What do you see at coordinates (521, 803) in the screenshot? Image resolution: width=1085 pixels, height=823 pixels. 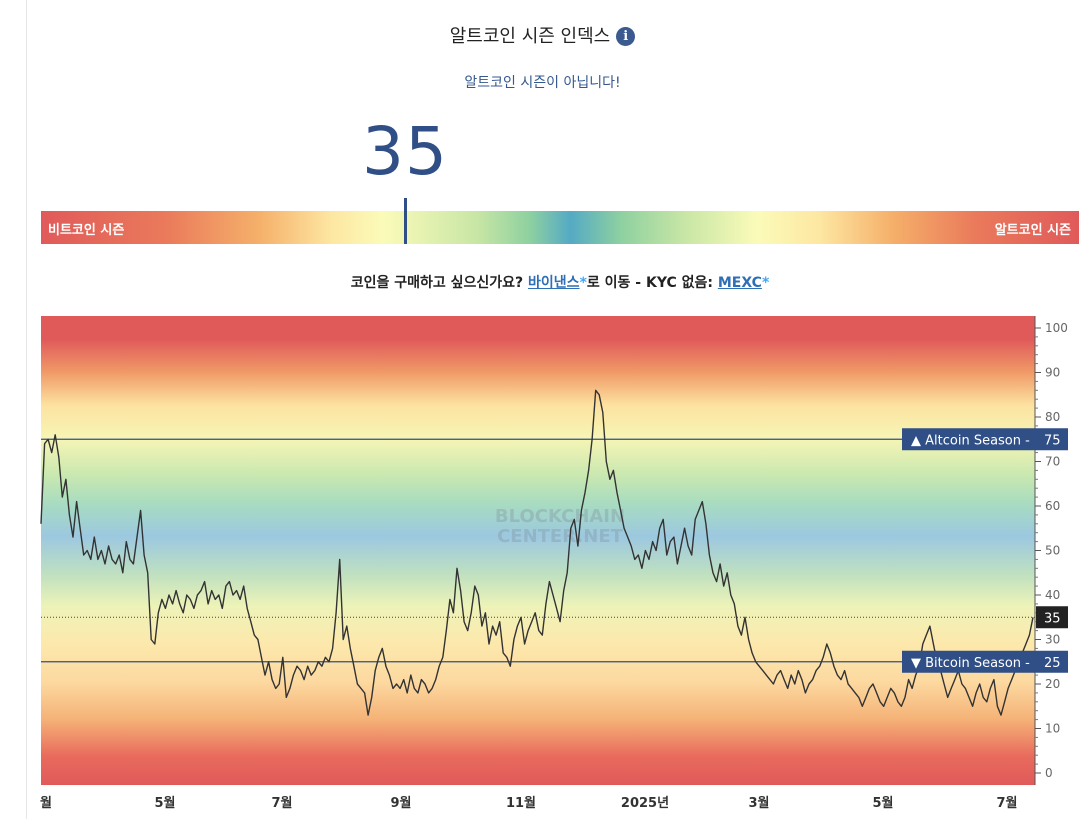 I see `x-tick-label-4: 11월` at bounding box center [521, 803].